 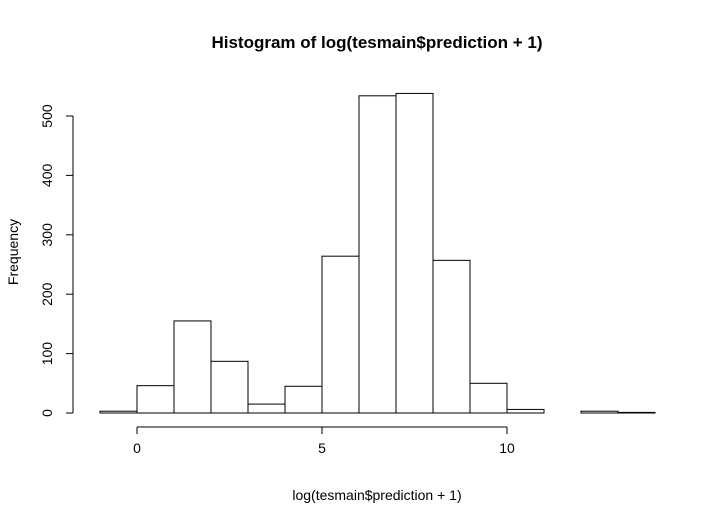 What do you see at coordinates (47, 176) in the screenshot?
I see `y-tick-label: 400` at bounding box center [47, 176].